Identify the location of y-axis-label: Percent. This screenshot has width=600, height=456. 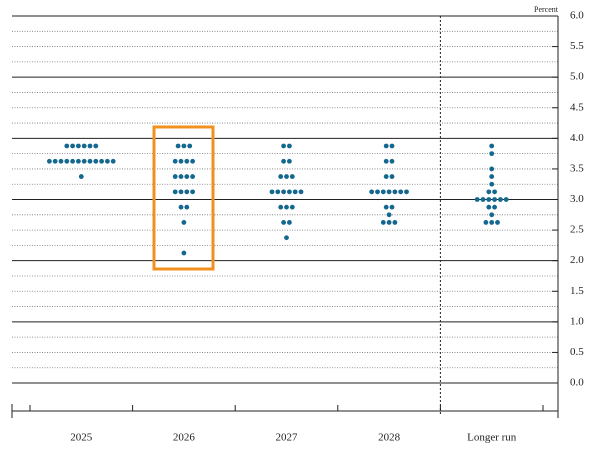
(546, 9).